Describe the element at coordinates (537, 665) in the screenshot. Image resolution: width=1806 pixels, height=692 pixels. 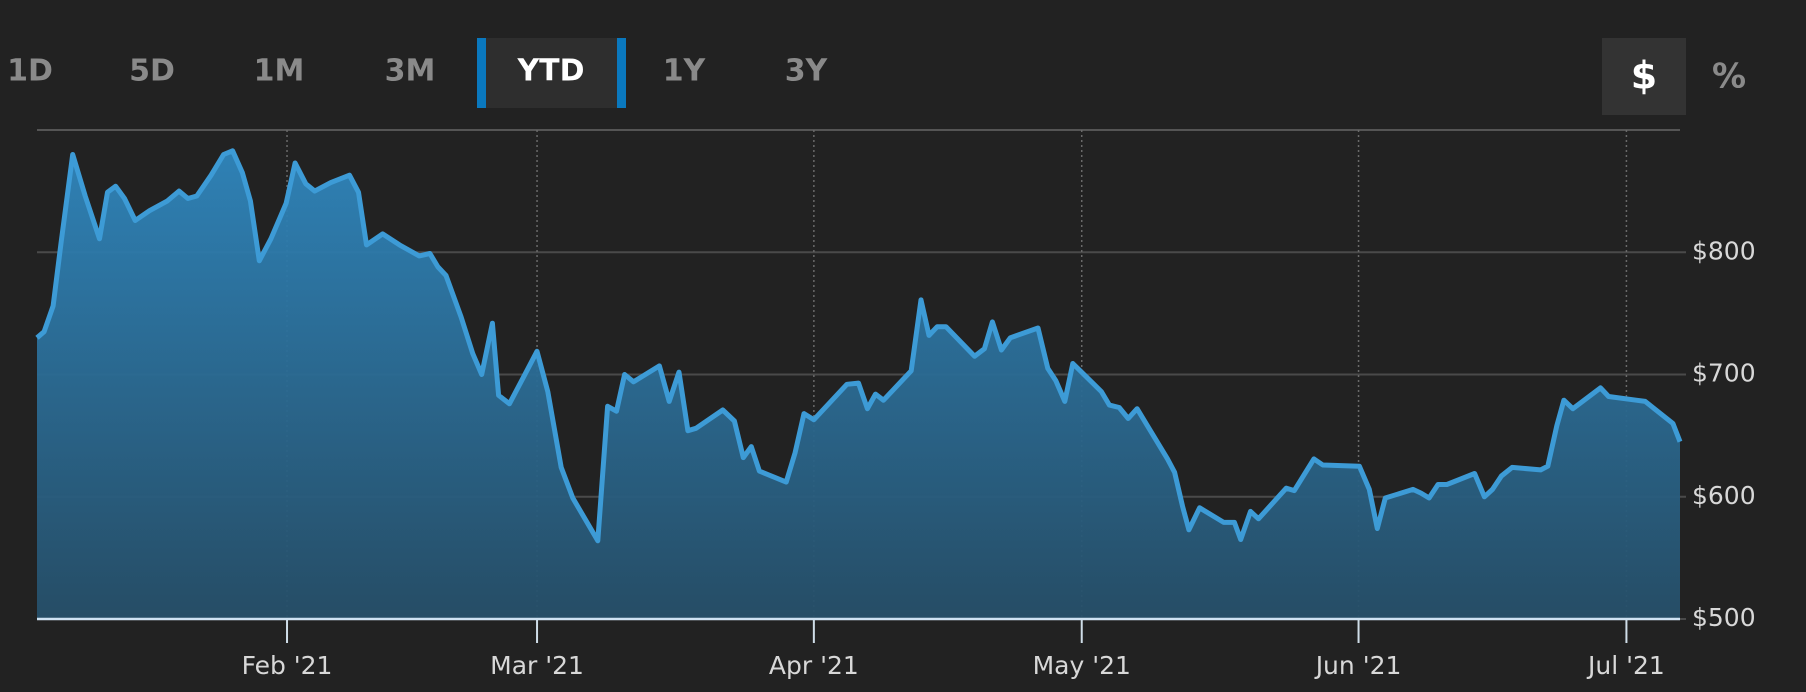
I see `x-tick-label: Mar '21` at that location.